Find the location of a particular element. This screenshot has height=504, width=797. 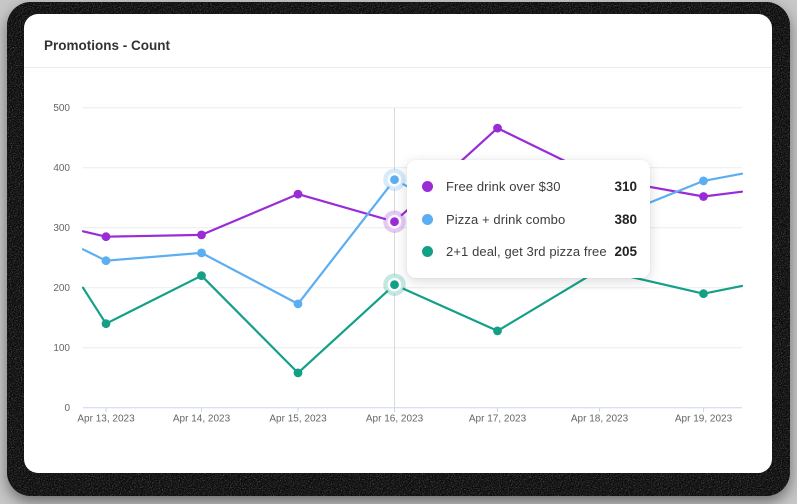

tooltip-row: 2+1 deal, get 3rd pizza free 205 is located at coordinates (529, 251).